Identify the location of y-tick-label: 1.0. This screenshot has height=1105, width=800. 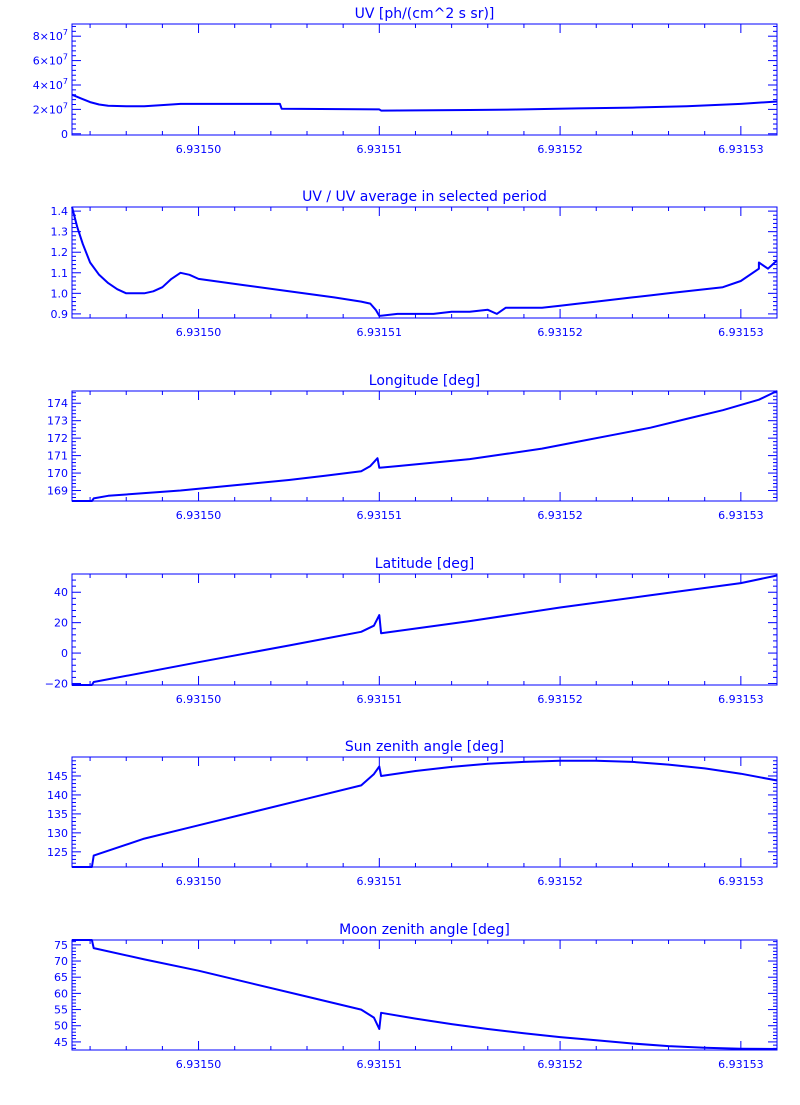
(60, 293).